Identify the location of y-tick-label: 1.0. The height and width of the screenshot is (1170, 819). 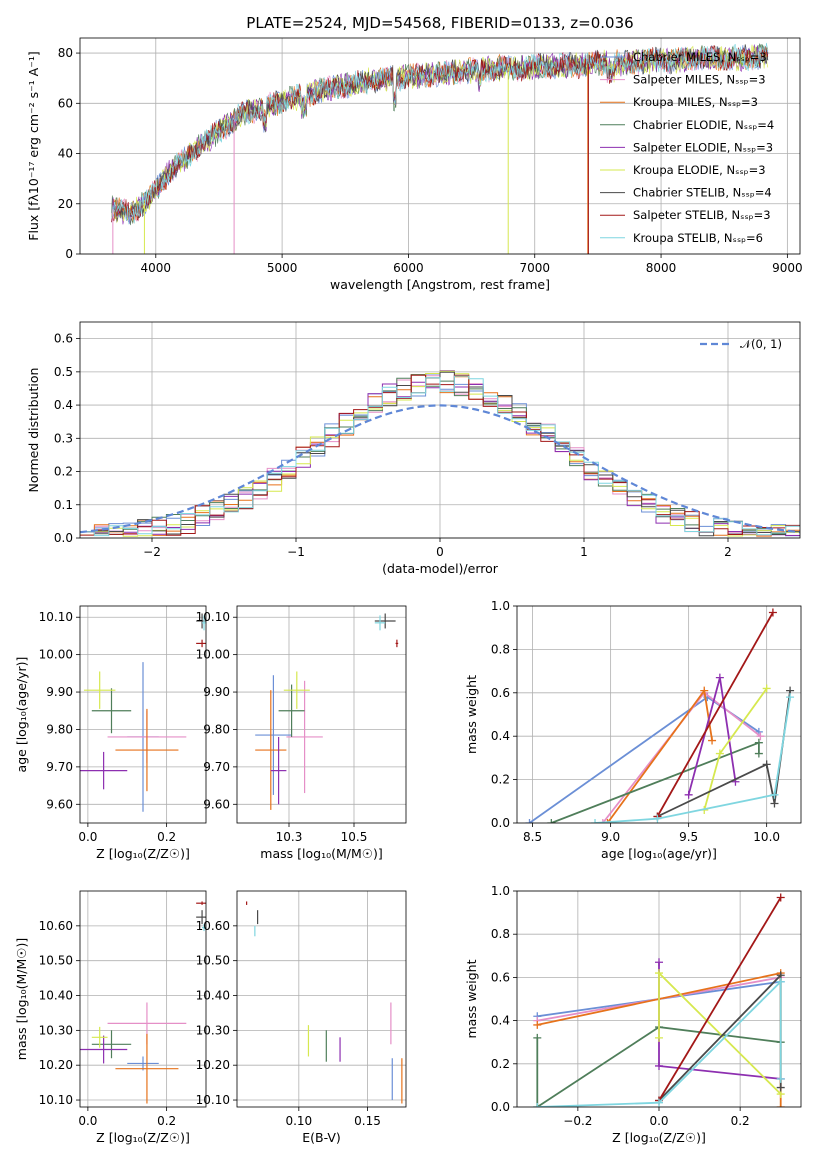
(500, 891).